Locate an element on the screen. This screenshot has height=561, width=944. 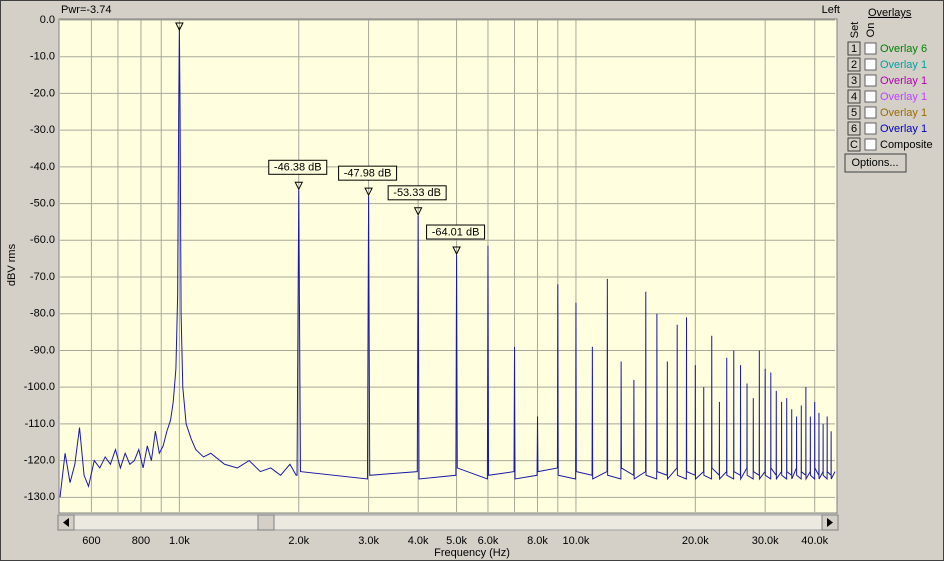
power-readout: Pwr=-3.74 is located at coordinates (86, 10).